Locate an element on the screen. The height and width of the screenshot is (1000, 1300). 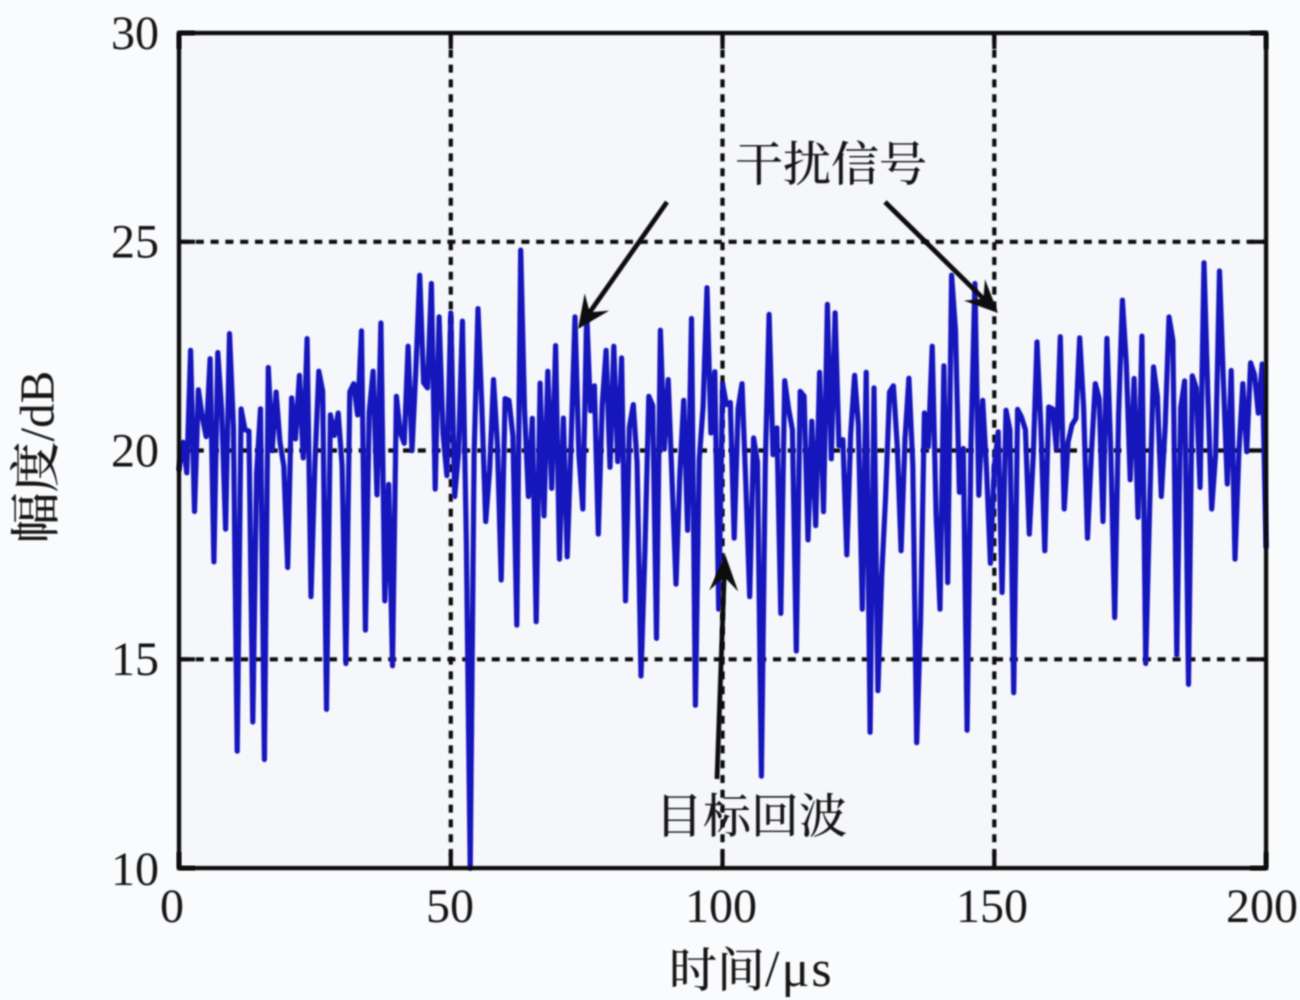
svg-text: 10 is located at coordinates (135, 869).